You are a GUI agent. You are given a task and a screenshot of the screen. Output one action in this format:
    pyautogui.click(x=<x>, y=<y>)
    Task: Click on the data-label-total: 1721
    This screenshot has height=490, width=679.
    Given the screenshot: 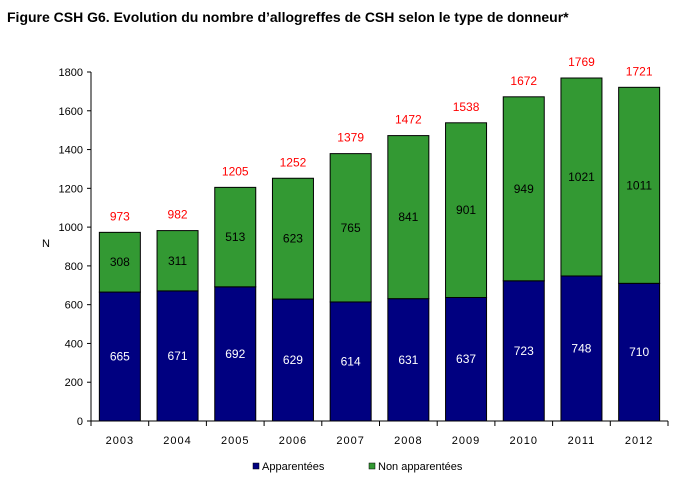 What is the action you would take?
    pyautogui.click(x=639, y=71)
    